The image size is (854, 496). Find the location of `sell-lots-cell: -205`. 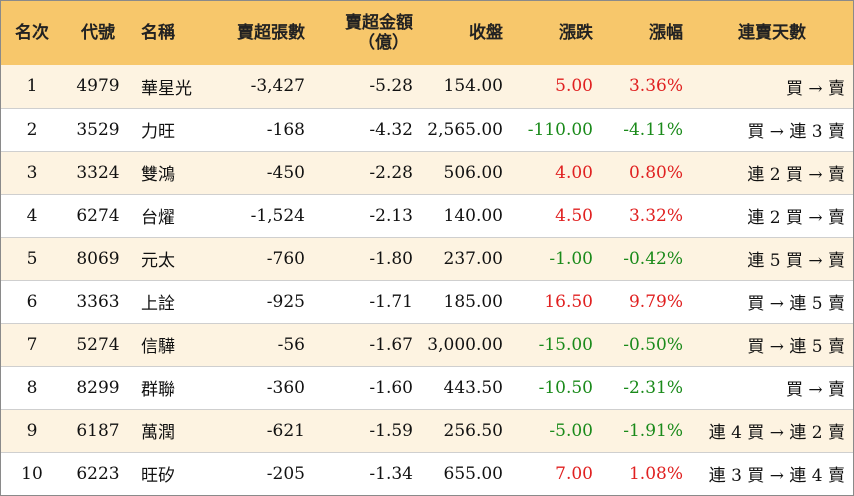

sell-lots-cell: -205 is located at coordinates (285, 473).